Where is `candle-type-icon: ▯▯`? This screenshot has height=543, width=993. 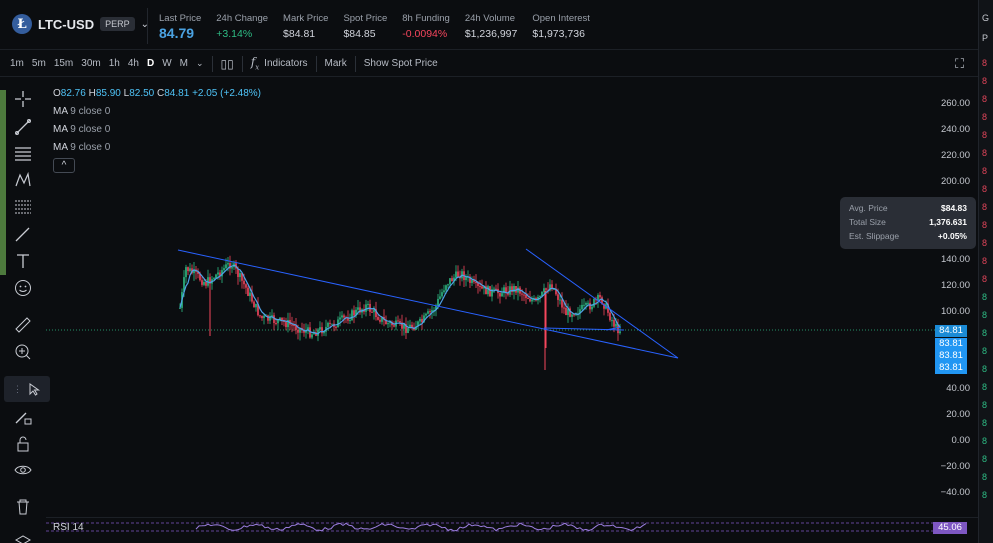 candle-type-icon: ▯▯ is located at coordinates (227, 63).